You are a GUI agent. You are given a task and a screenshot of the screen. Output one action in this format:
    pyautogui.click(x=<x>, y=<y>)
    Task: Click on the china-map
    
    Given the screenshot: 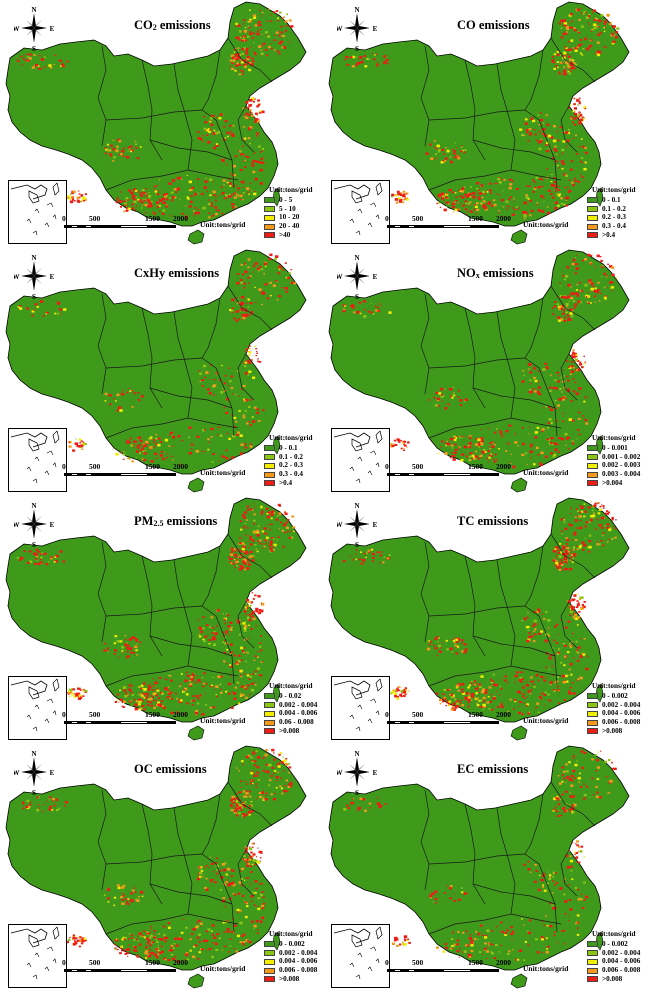 What is the action you would take?
    pyautogui.click(x=479, y=867)
    